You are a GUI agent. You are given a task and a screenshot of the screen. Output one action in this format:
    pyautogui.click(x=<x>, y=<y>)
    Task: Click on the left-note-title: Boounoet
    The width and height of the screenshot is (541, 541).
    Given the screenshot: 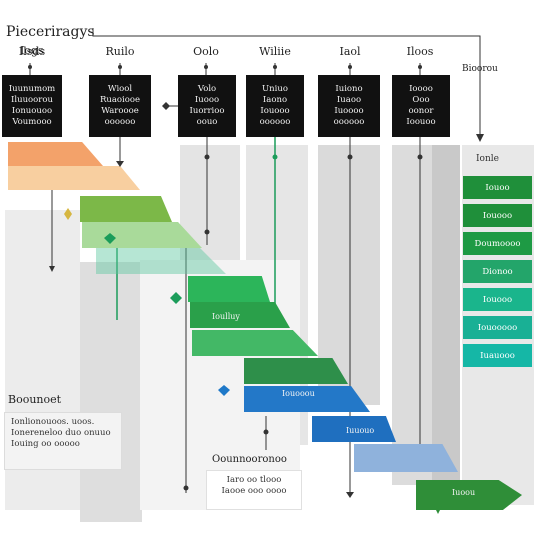 What is the action you would take?
    pyautogui.click(x=35, y=399)
    